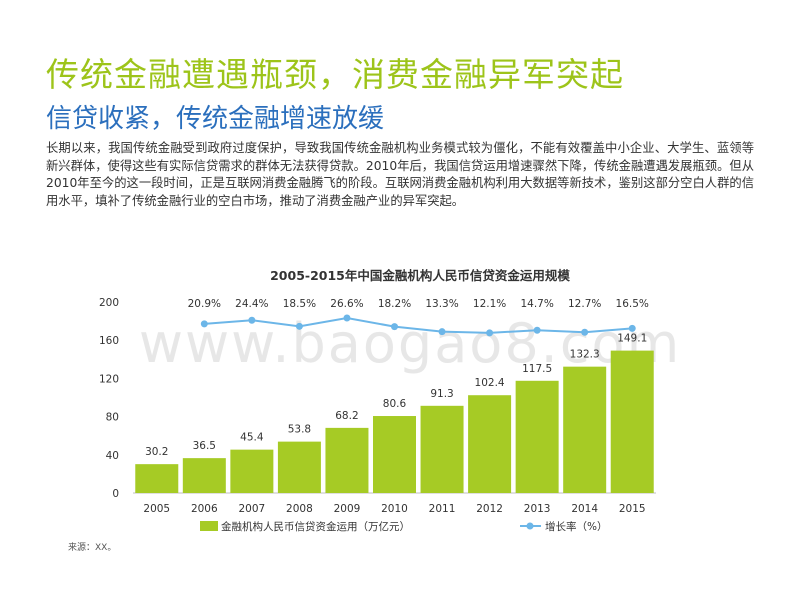 The image size is (800, 600). I want to click on bar-value-label: 132.3, so click(585, 355).